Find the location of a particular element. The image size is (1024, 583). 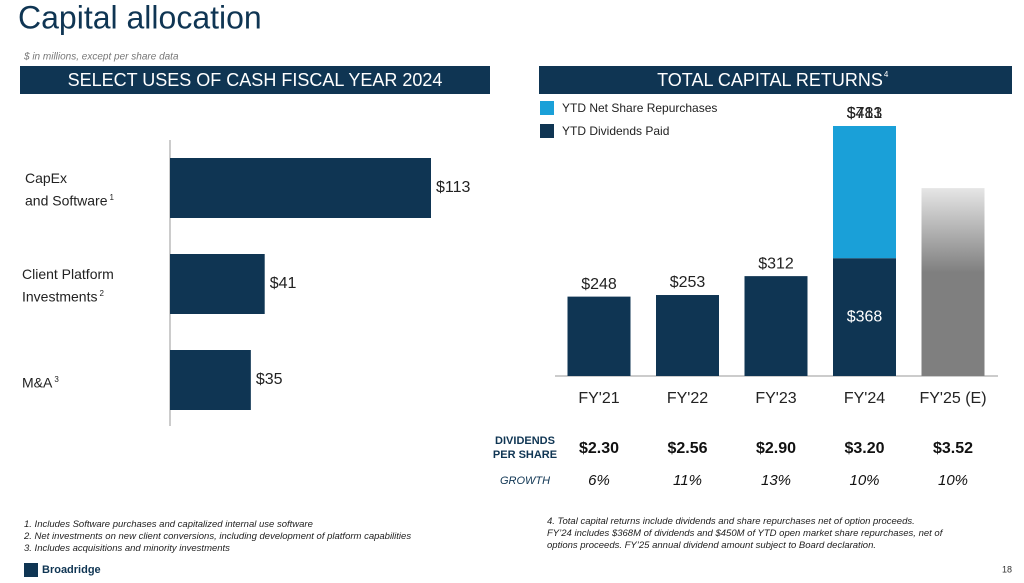

dividend-value: $2.56 is located at coordinates (687, 448).